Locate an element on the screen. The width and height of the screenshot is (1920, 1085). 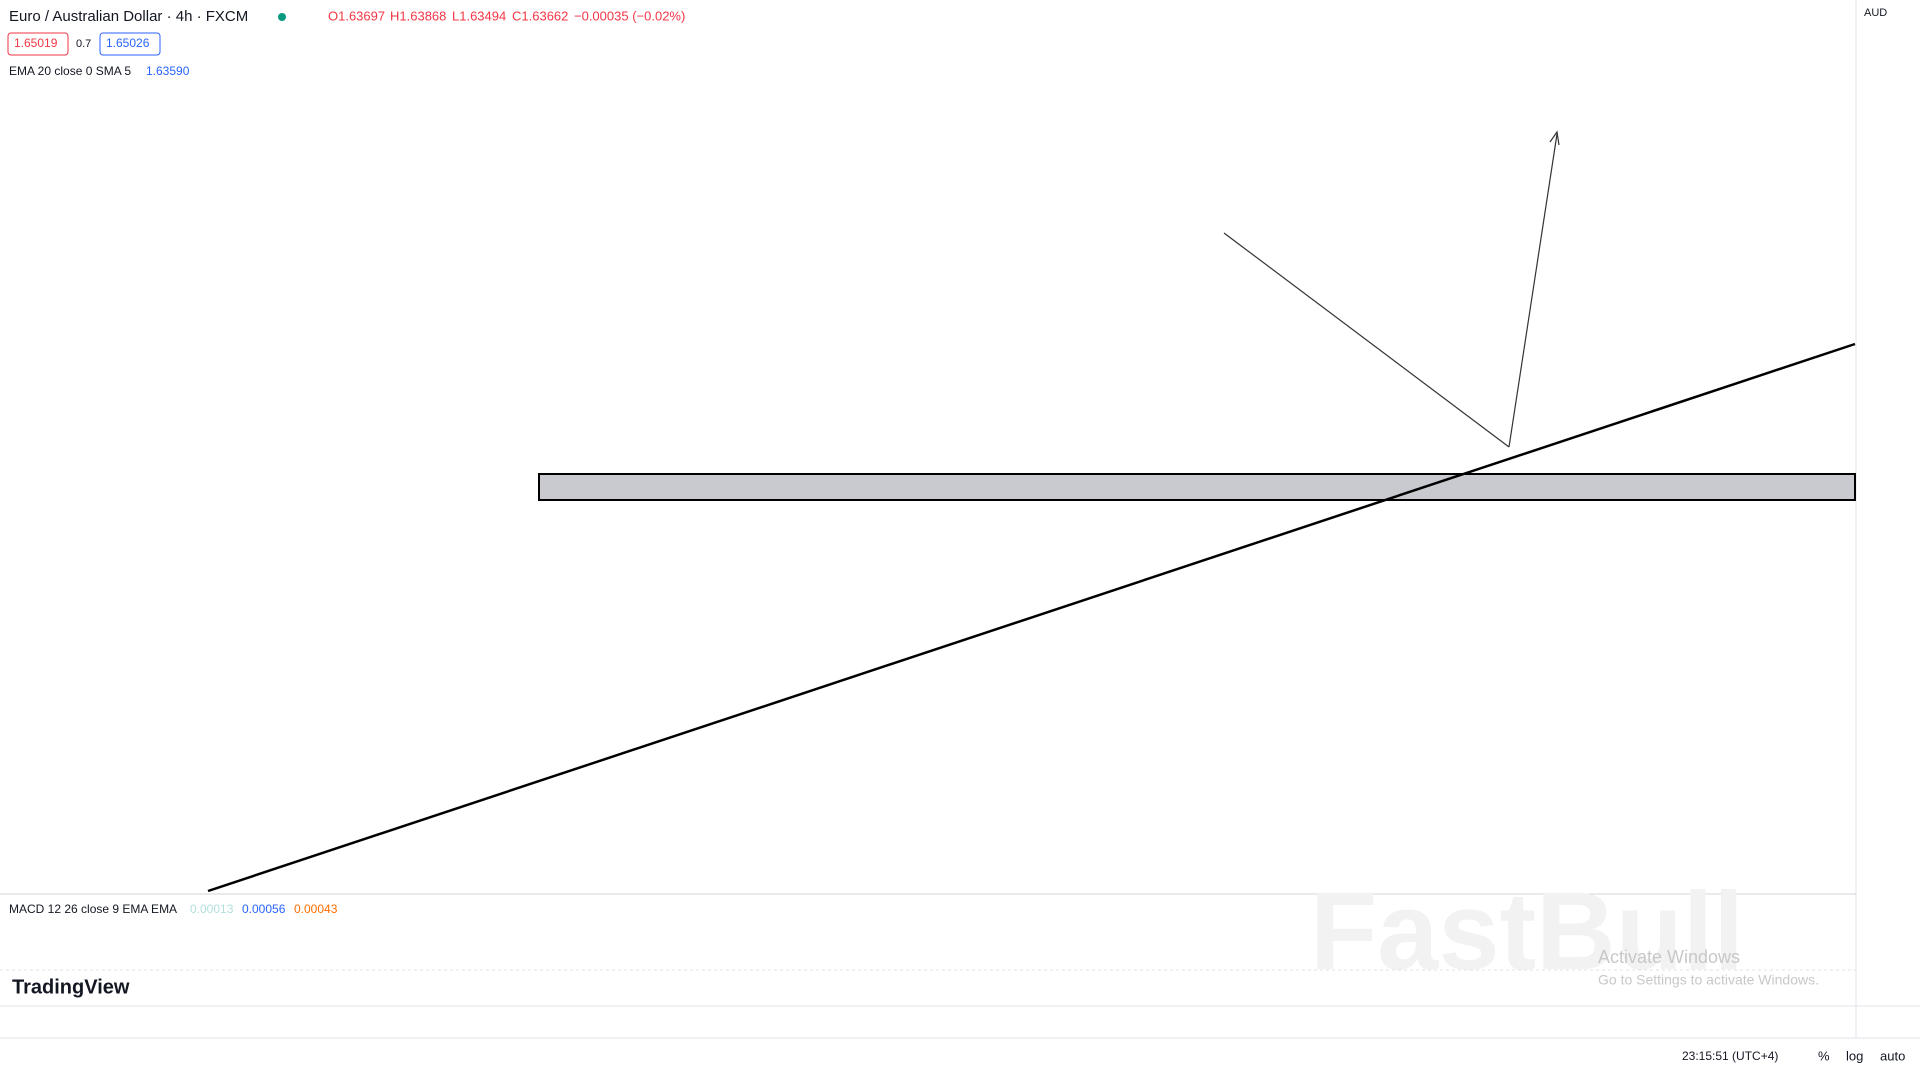
projection-arrow is located at coordinates (1533, 290).